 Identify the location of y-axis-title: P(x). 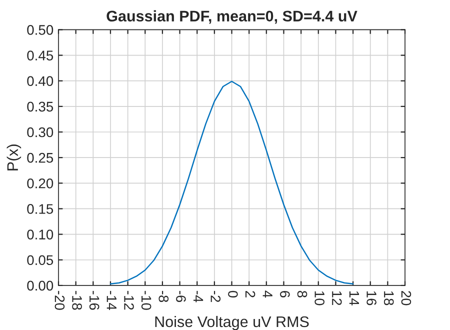
(14, 157).